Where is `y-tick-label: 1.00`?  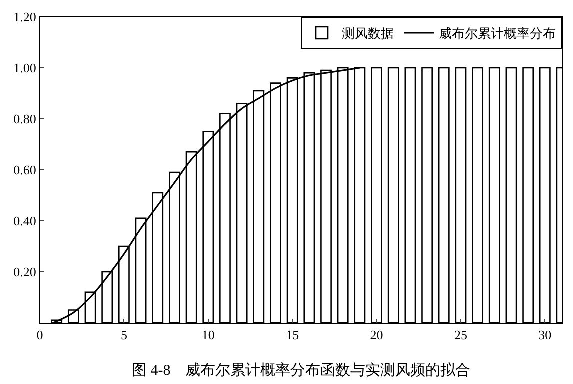
y-tick-label: 1.00 is located at coordinates (25, 68).